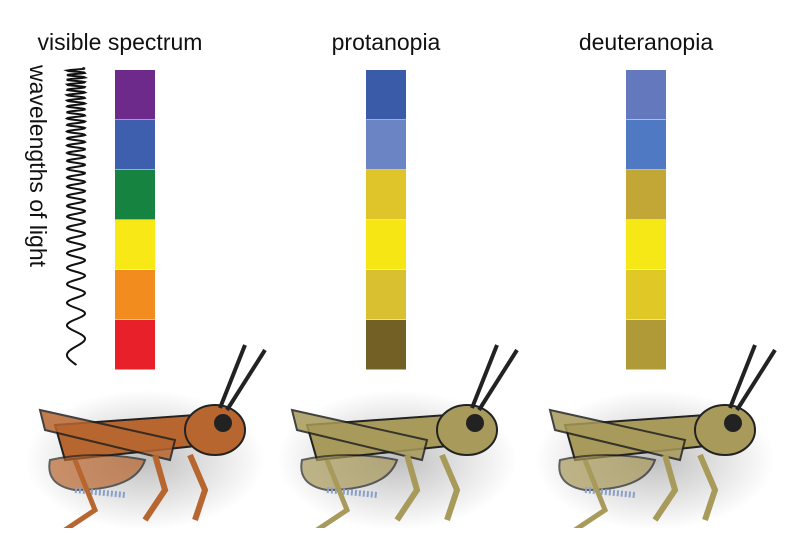 Image resolution: width=800 pixels, height=533 pixels. Describe the element at coordinates (120, 42) in the screenshot. I see `column-title: visible spectrum` at that location.